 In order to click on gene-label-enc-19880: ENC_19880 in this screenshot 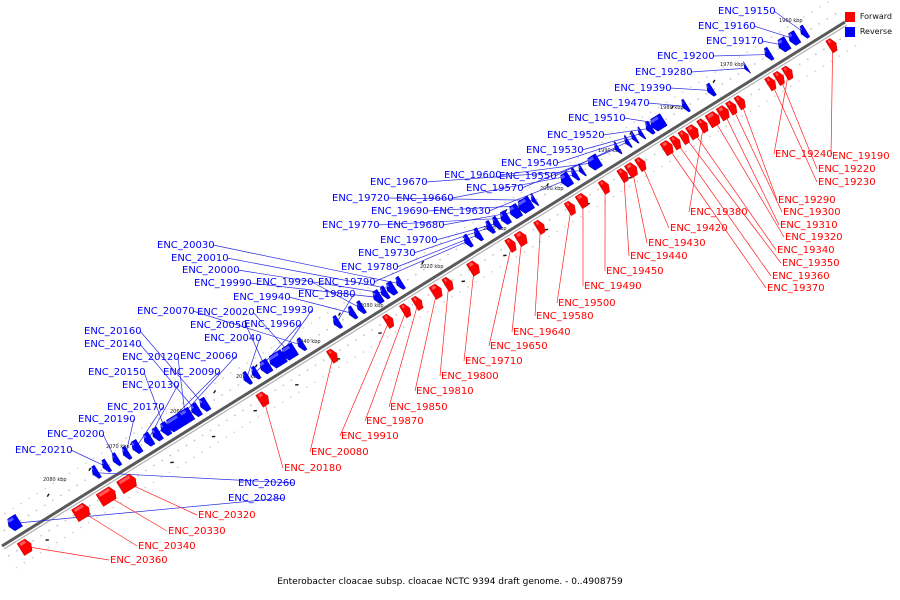, I will do `click(327, 294)`.